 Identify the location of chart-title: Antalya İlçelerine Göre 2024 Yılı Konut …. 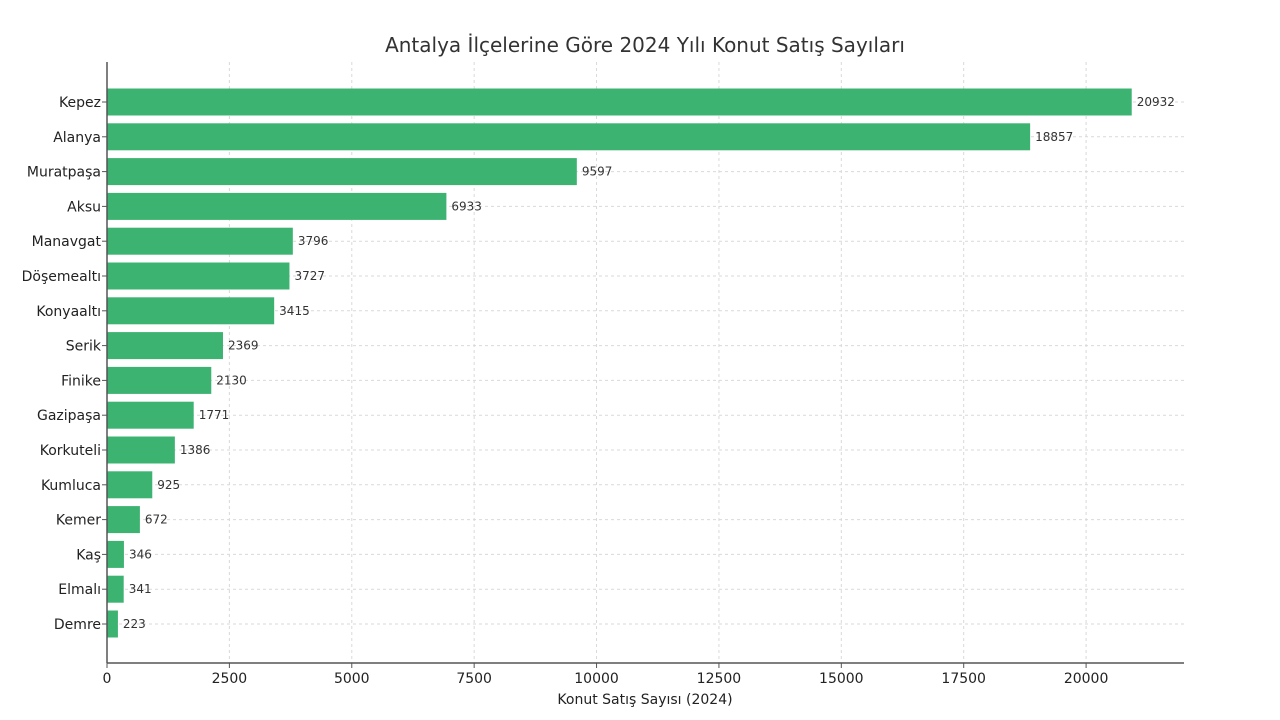
(645, 45).